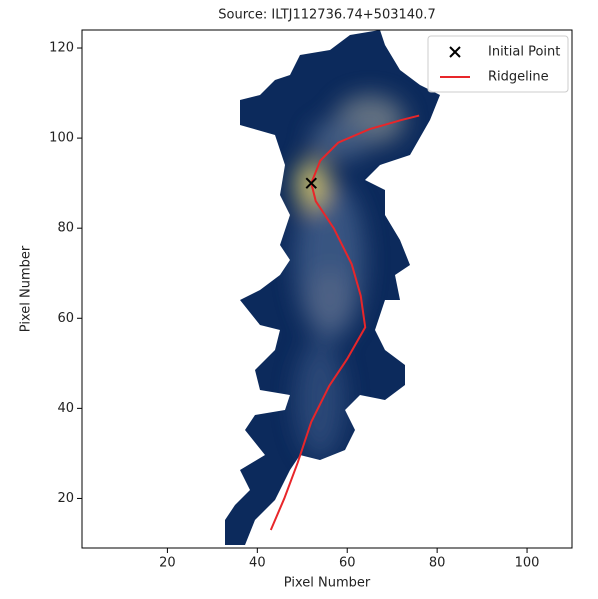  Describe the element at coordinates (518, 77) in the screenshot. I see `legend-label: Ridgeline` at that location.